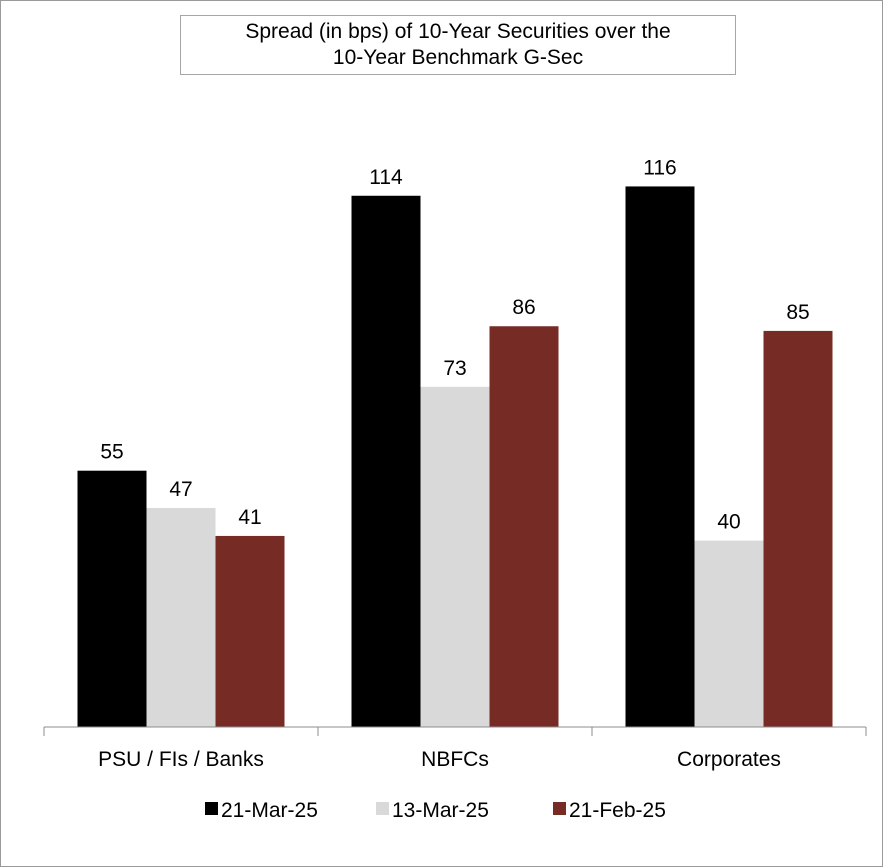 This screenshot has height=867, width=883. What do you see at coordinates (659, 167) in the screenshot?
I see `data-label: 116` at bounding box center [659, 167].